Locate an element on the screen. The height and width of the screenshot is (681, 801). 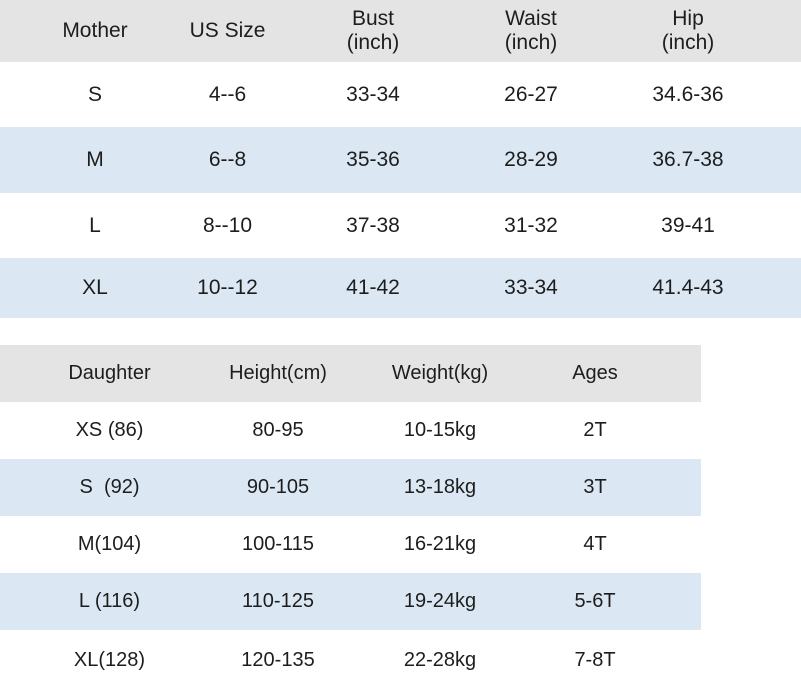
daughter-column-header: Daughter is located at coordinates (109, 373).